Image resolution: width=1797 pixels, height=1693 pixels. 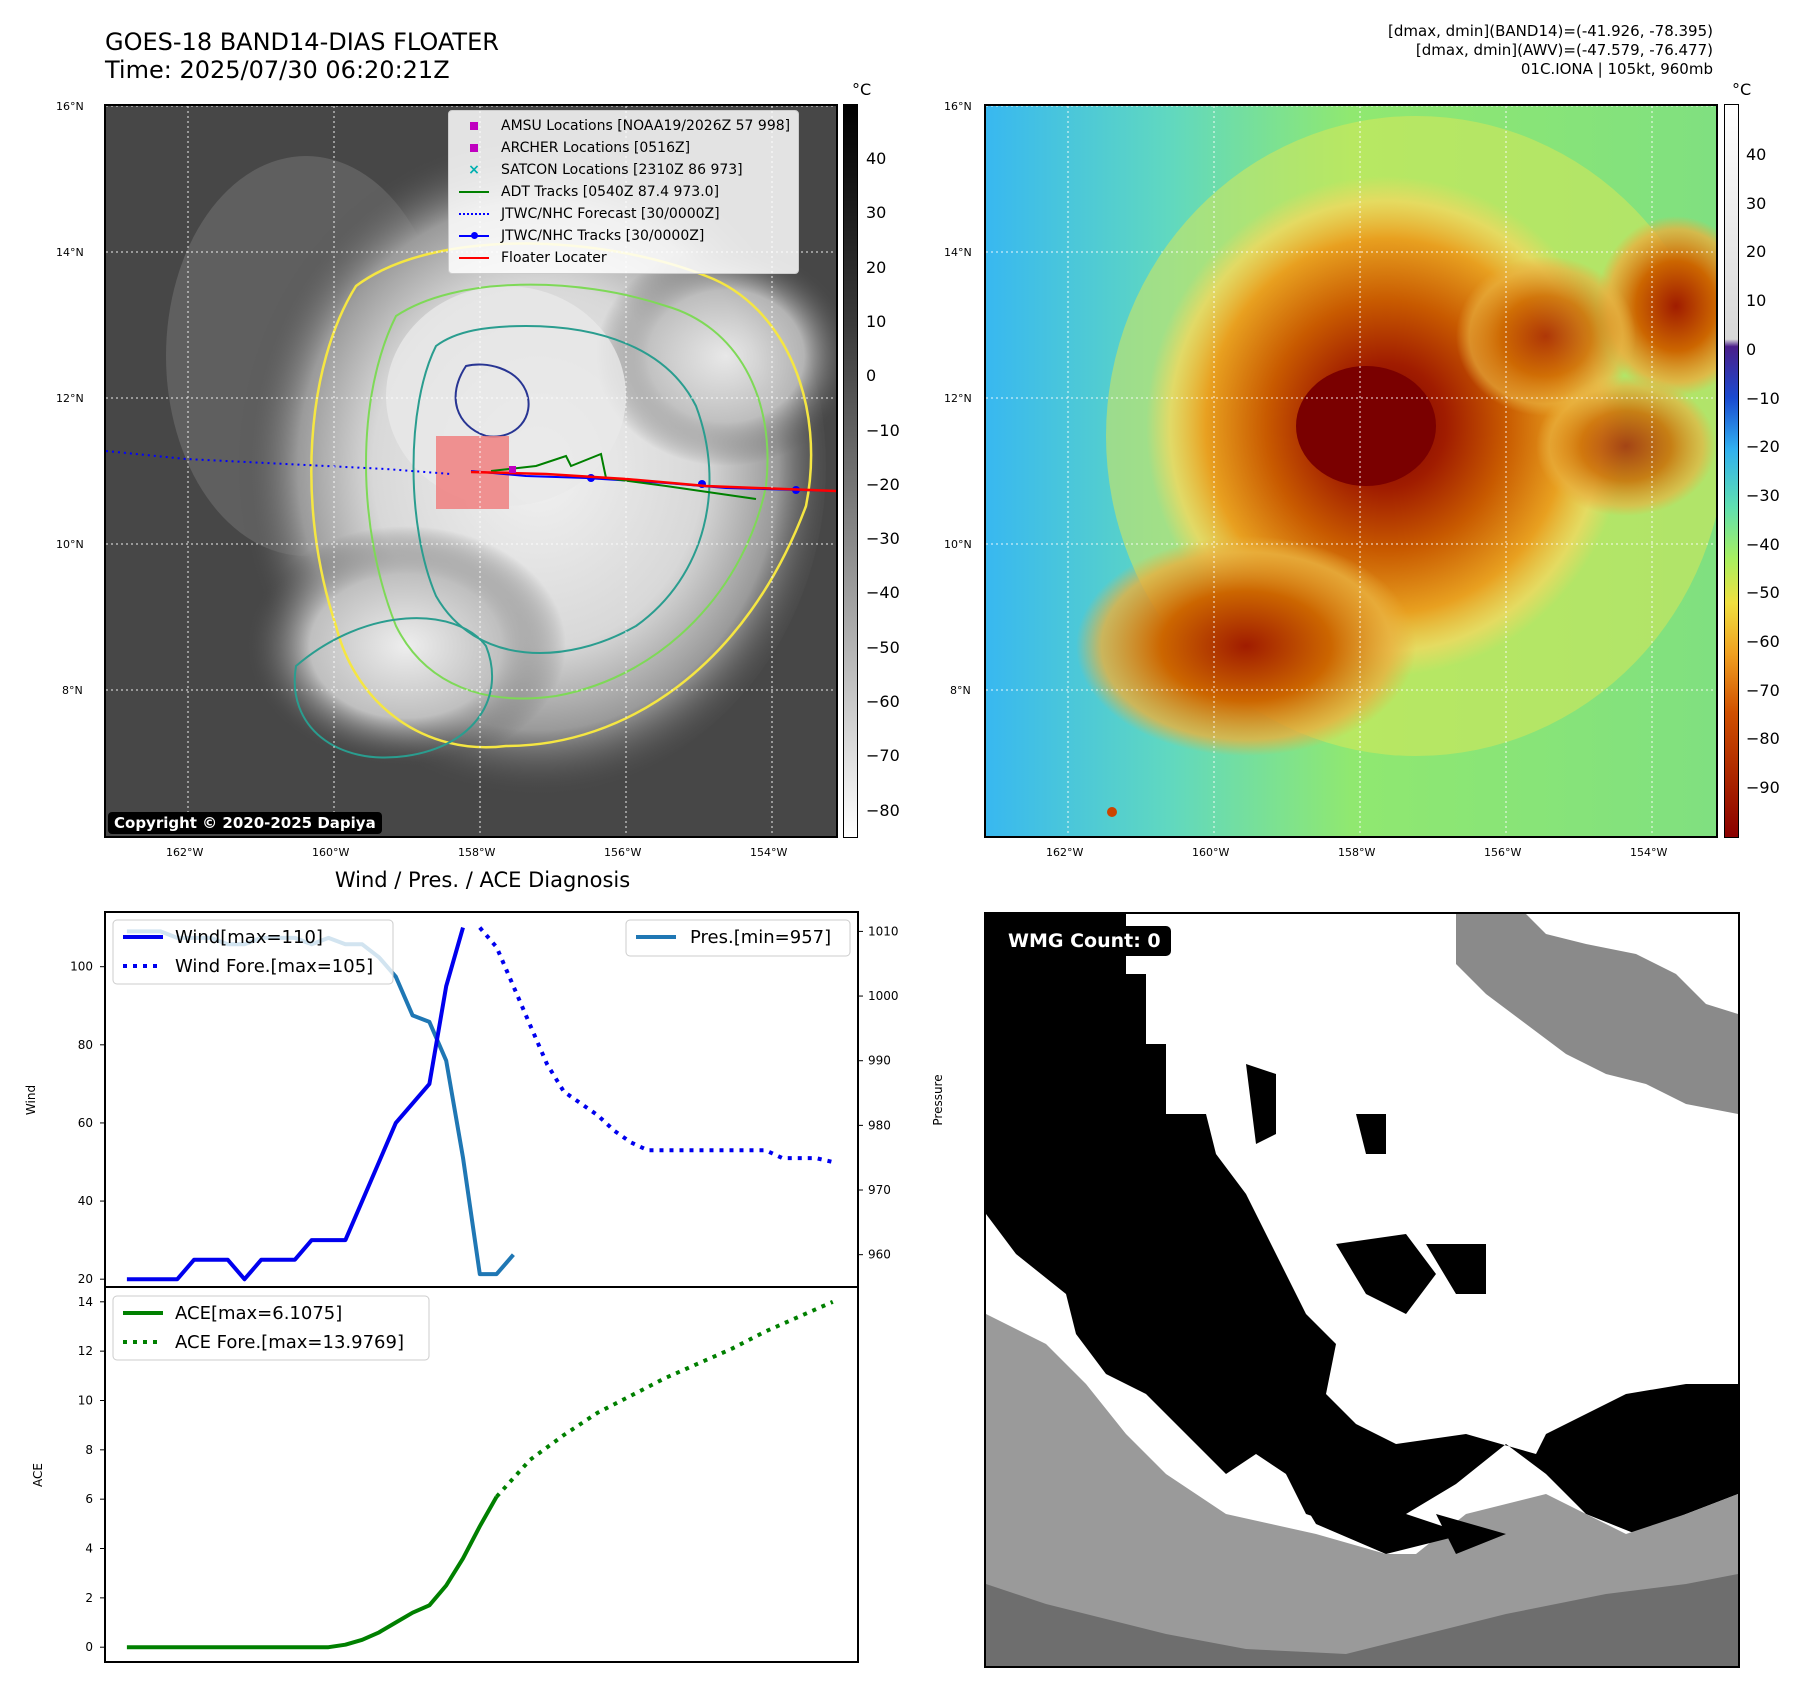 I want to click on ace-forecast-line, so click(x=664, y=1399).